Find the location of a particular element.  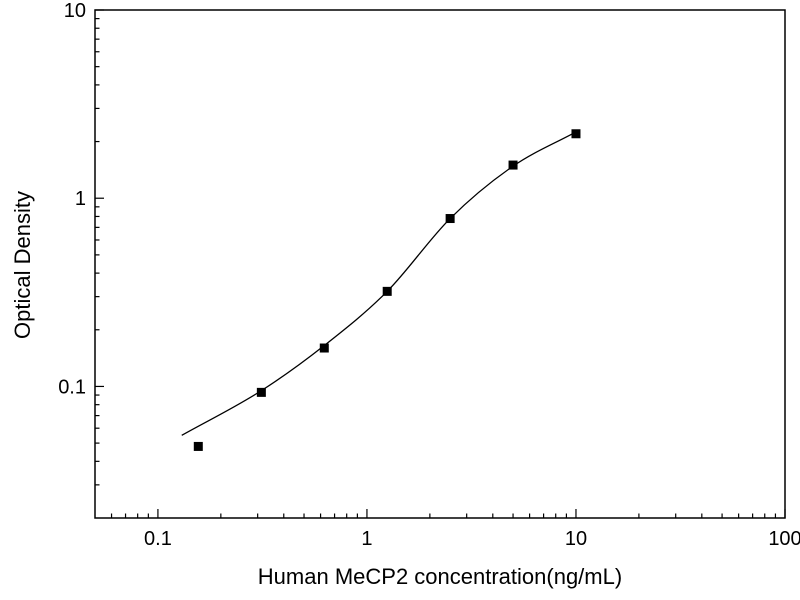

x-axis-tick-label: 1 is located at coordinates (366, 539).